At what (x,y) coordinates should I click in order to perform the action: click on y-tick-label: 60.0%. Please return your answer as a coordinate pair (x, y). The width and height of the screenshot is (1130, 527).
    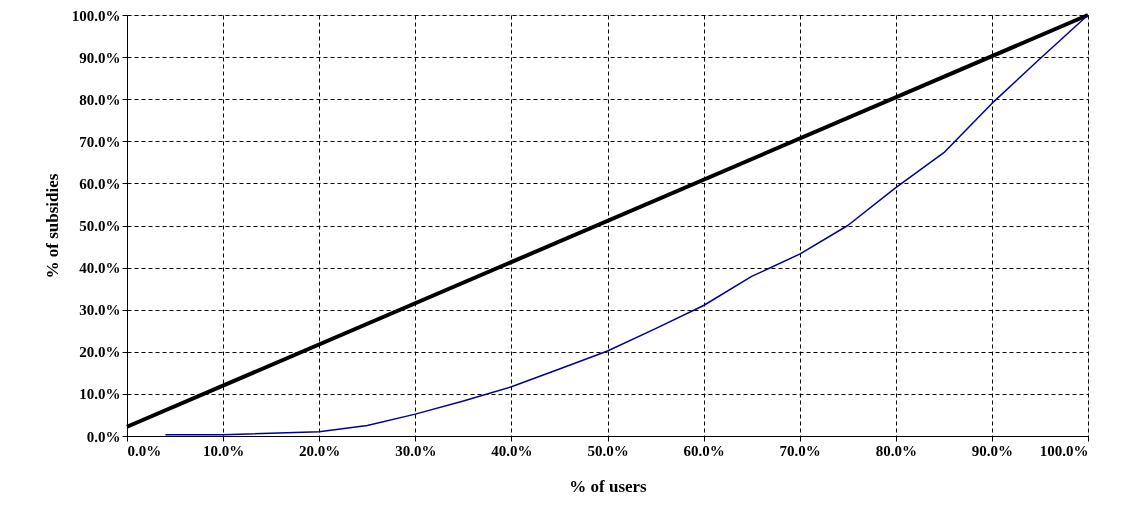
    Looking at the image, I should click on (100, 183).